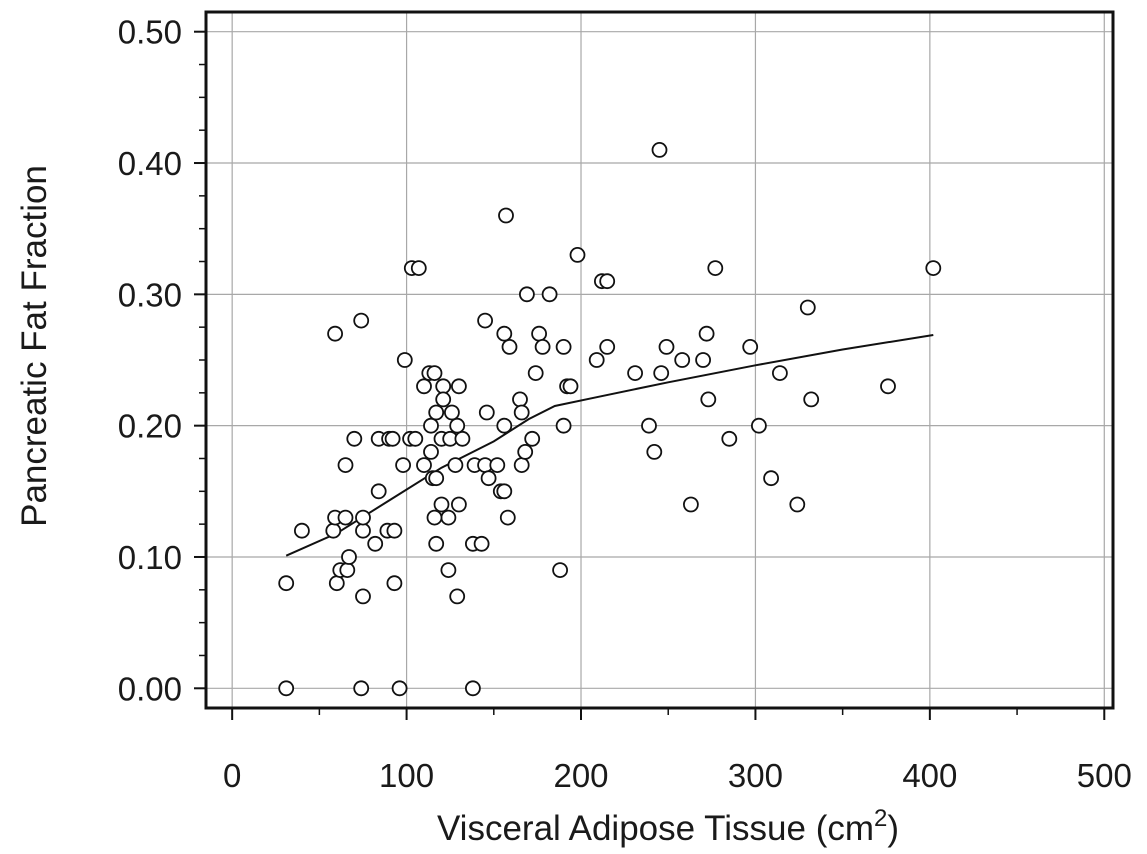 The width and height of the screenshot is (1147, 854). I want to click on x-axis-title-suffix: ), so click(893, 828).